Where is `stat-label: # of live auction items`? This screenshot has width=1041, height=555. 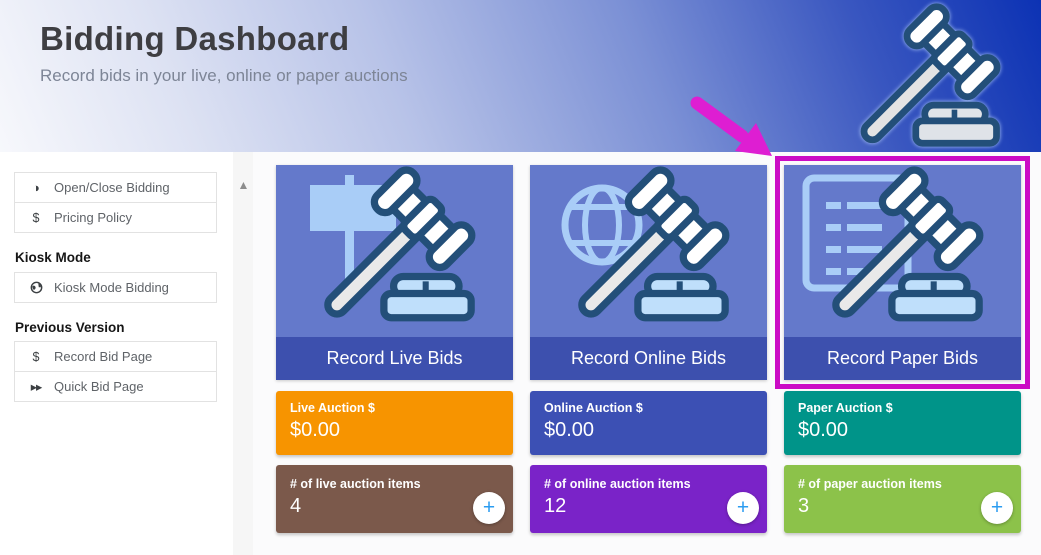 stat-label: # of live auction items is located at coordinates (355, 484).